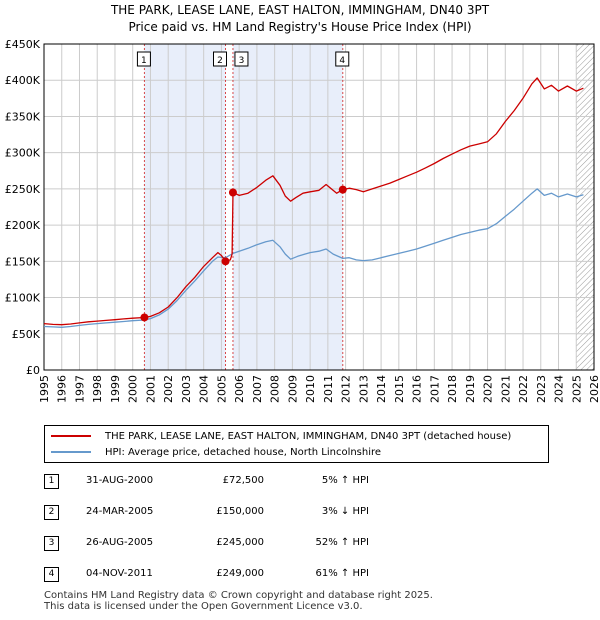 The image size is (600, 620). Describe the element at coordinates (342, 542) in the screenshot. I see `transaction-hpi: 52% ↑ HPI` at that location.